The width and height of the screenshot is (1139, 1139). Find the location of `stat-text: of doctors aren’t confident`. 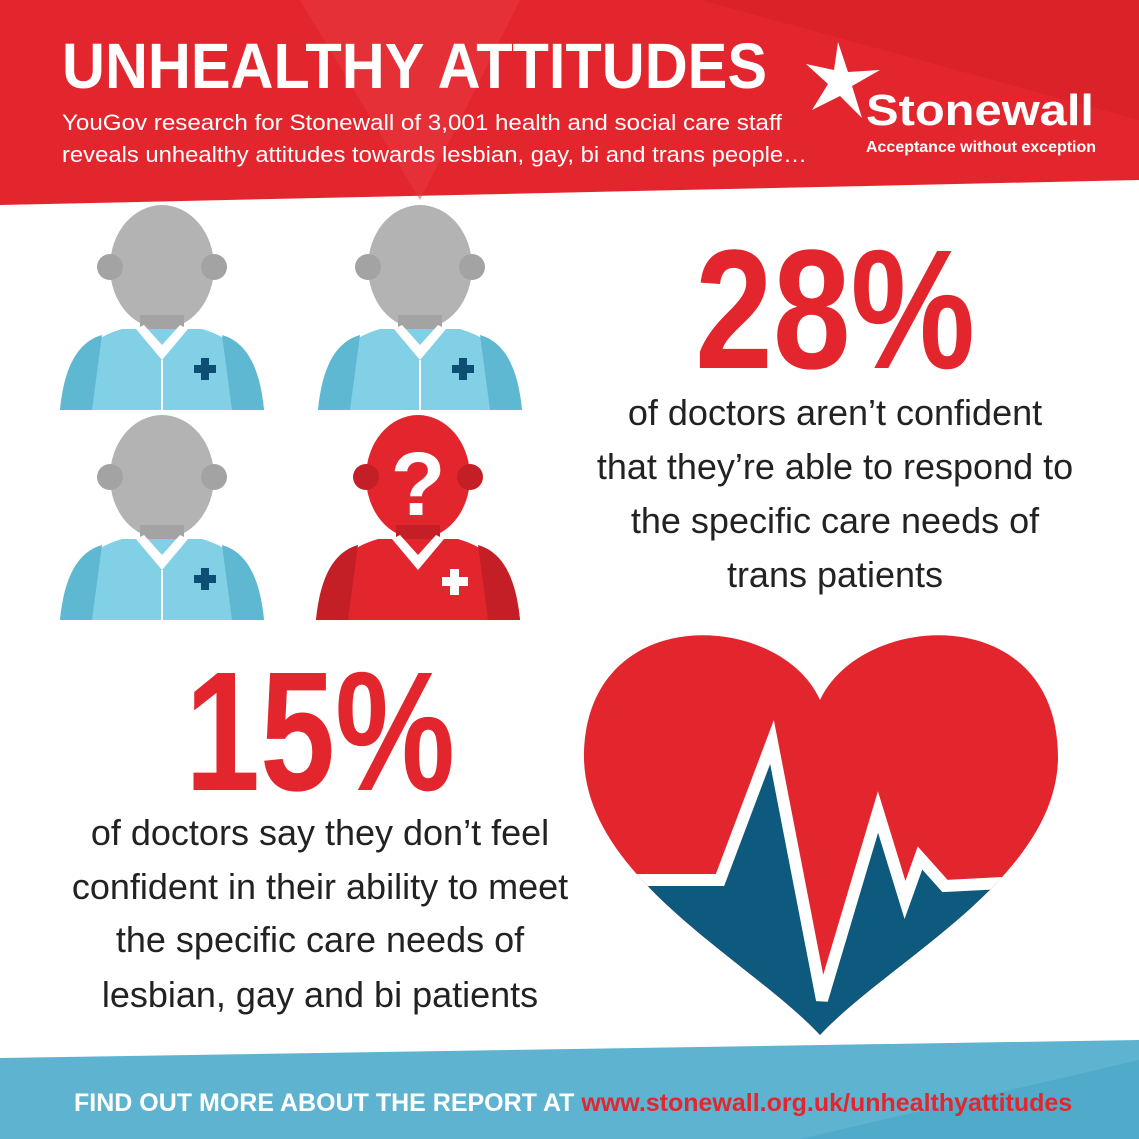

stat-text: of doctors aren’t confident is located at coordinates (835, 412).